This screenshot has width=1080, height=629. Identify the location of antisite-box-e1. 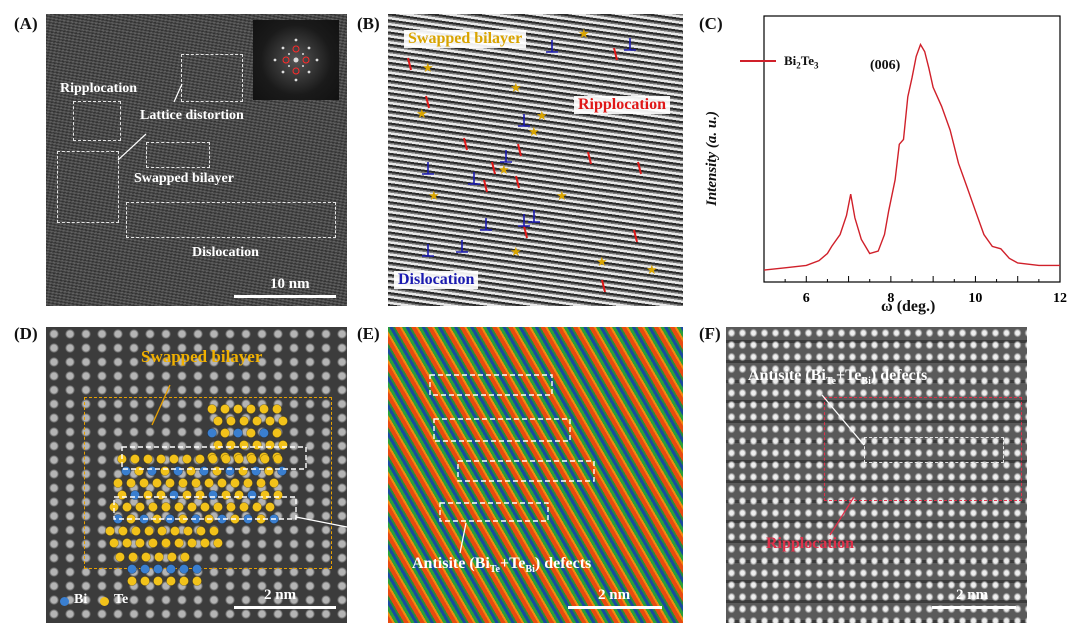
(491, 385).